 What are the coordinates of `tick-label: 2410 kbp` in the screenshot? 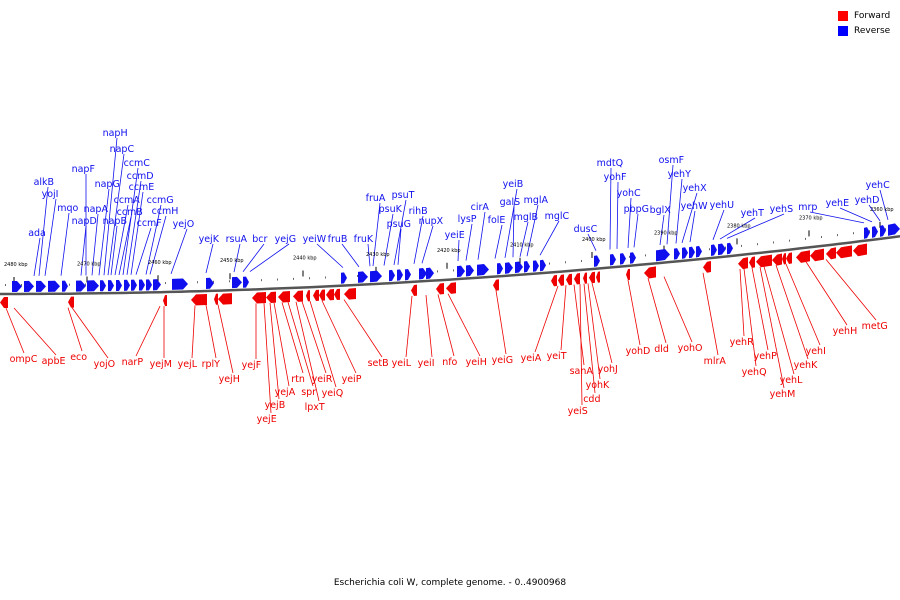 It's located at (522, 246).